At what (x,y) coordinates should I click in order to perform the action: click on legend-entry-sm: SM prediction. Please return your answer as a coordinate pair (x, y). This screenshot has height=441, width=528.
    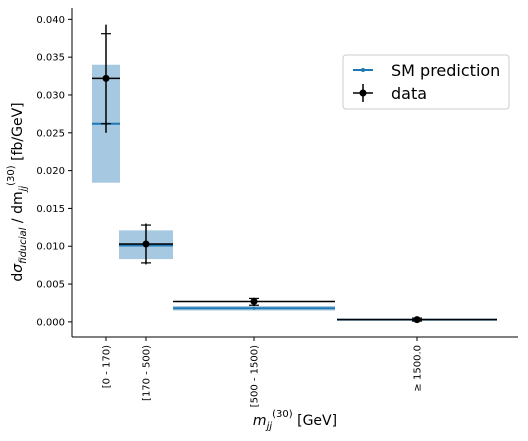
    Looking at the image, I should click on (426, 70).